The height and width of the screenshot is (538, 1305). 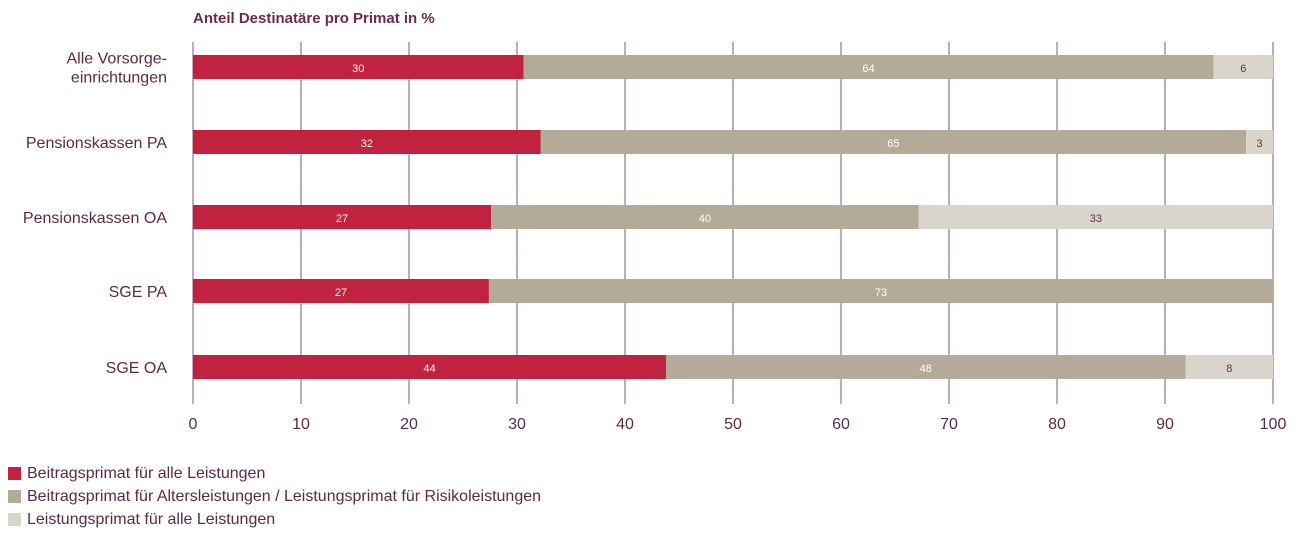 I want to click on x-tick-label: 50, so click(x=733, y=424).